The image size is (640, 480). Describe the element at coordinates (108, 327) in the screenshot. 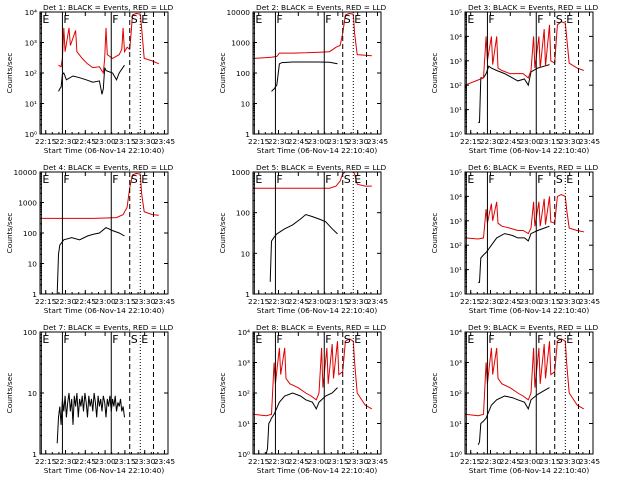

I see `panel-title: Det 7: BLACK = Events, RED = LLD` at that location.